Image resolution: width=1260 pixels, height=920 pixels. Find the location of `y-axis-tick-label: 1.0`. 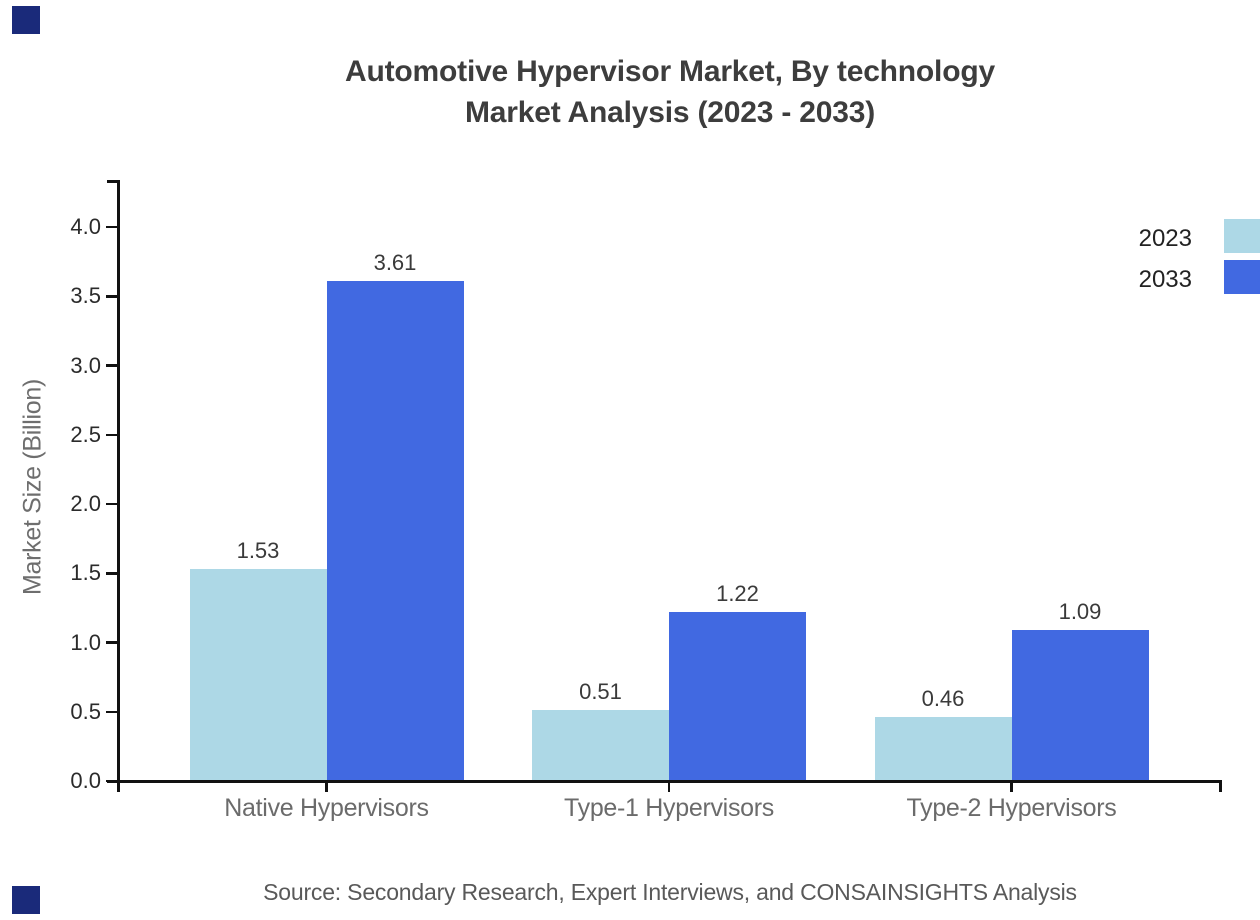

y-axis-tick-label: 1.0 is located at coordinates (85, 642).